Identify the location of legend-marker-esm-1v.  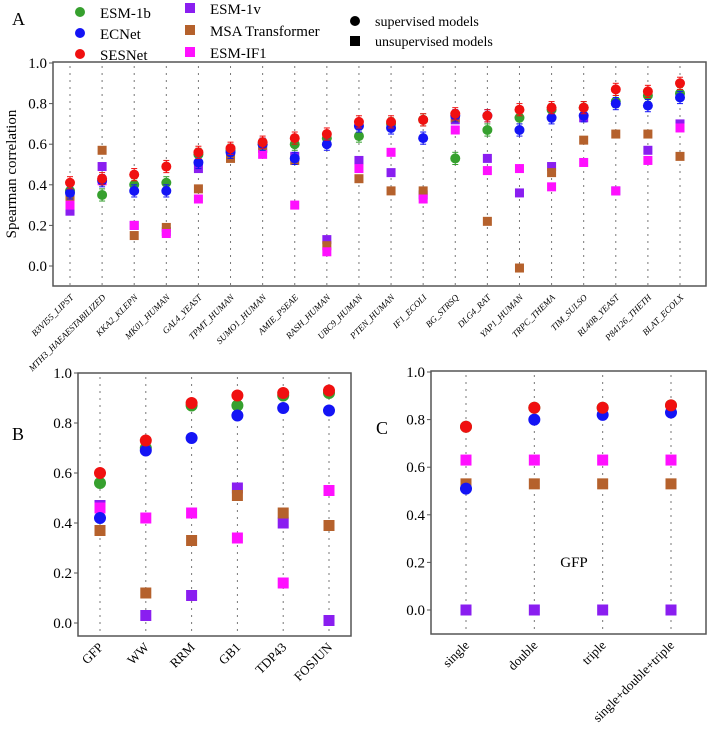
(190, 8).